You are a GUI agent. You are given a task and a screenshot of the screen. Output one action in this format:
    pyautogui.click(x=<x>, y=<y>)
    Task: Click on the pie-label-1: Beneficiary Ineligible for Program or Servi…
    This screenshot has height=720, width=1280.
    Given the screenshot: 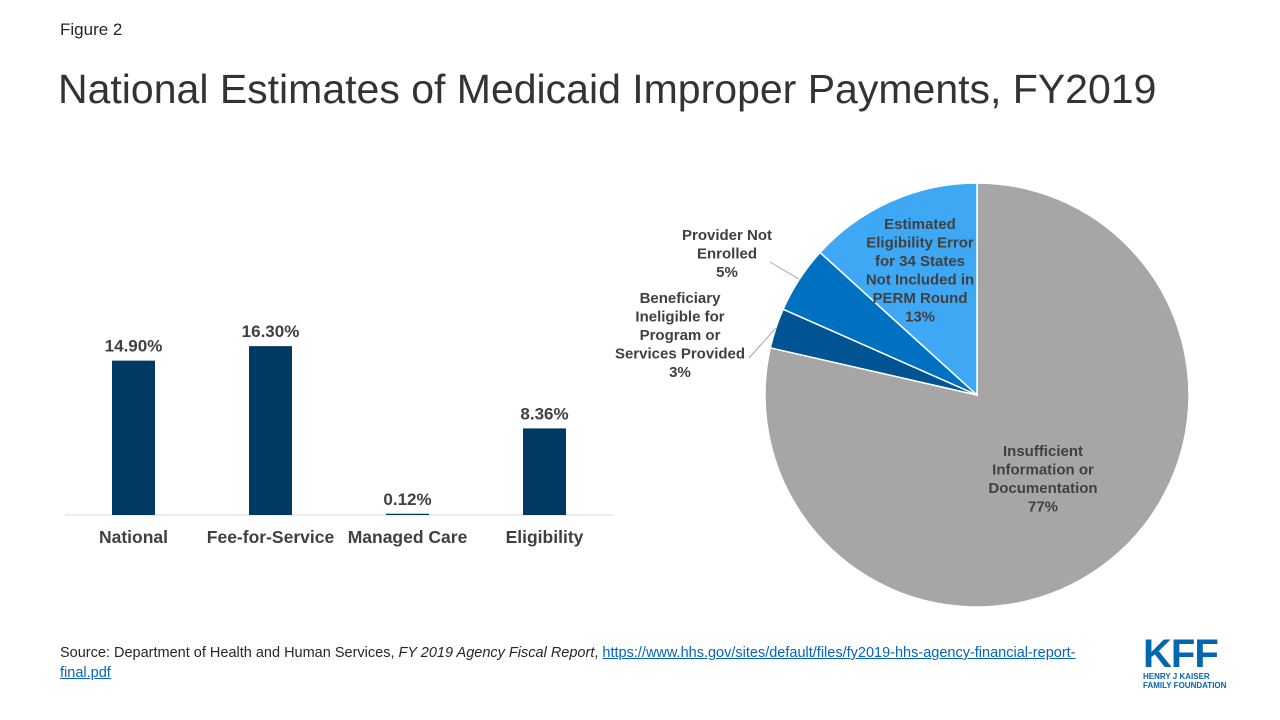 What is the action you would take?
    pyautogui.click(x=680, y=335)
    